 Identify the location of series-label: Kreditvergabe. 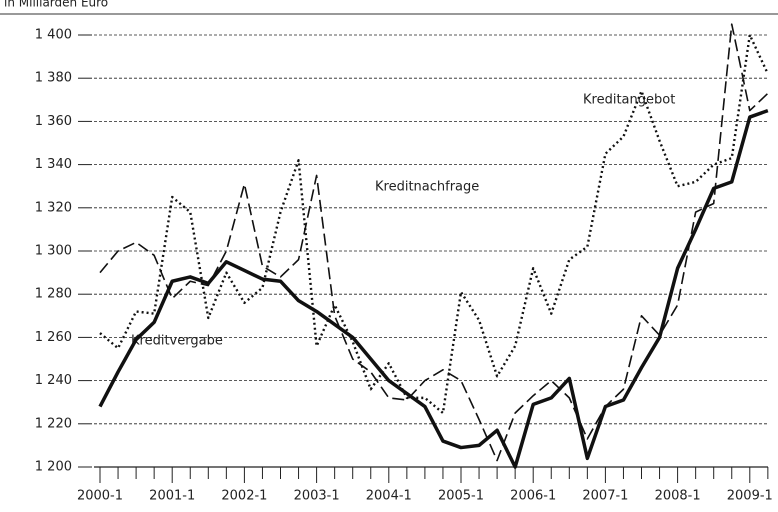
(177, 341).